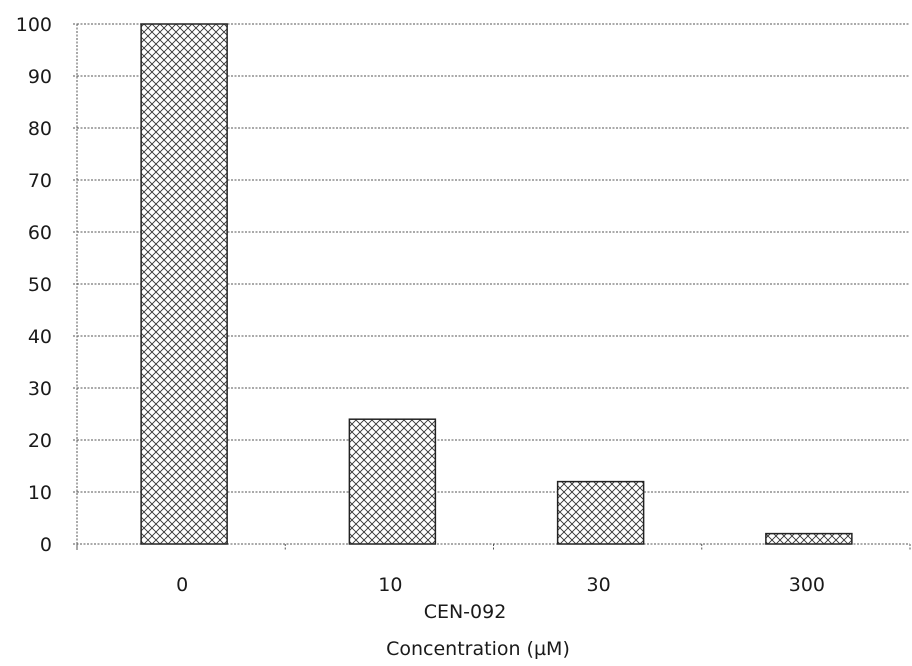  What do you see at coordinates (40, 129) in the screenshot?
I see `y-tick-label: 80` at bounding box center [40, 129].